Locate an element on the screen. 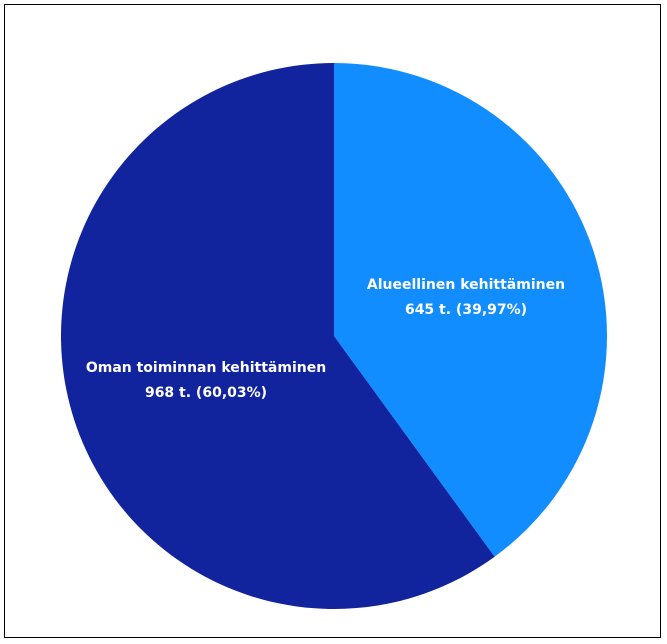 The height and width of the screenshot is (644, 667). slice-label-group-0: Alueellinen kehittäminen 645 t. (39,97%) is located at coordinates (466, 297).